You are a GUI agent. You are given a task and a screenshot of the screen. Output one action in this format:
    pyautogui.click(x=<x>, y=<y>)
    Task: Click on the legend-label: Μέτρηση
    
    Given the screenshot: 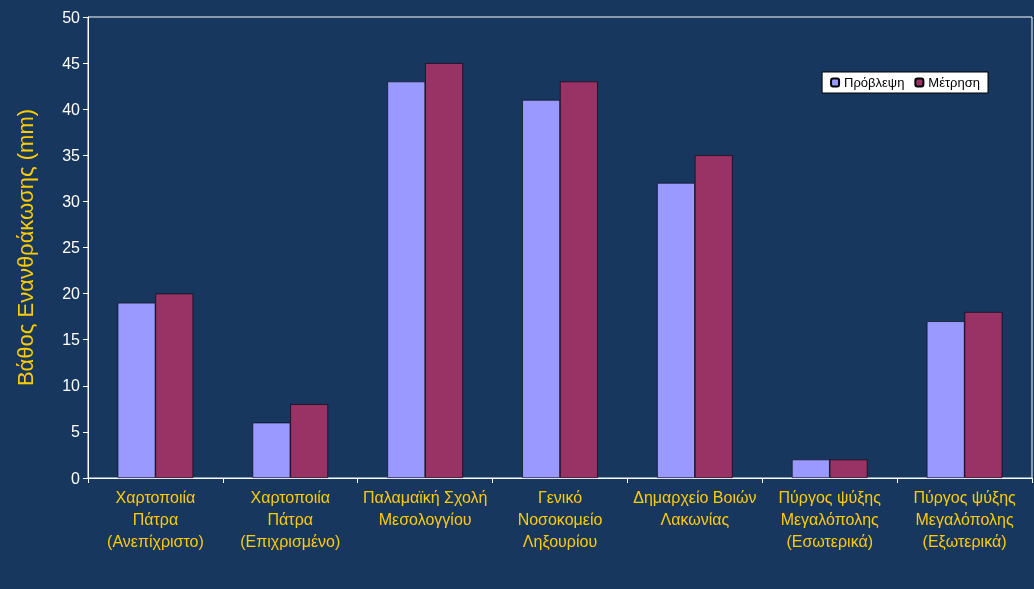 What is the action you would take?
    pyautogui.click(x=954, y=82)
    